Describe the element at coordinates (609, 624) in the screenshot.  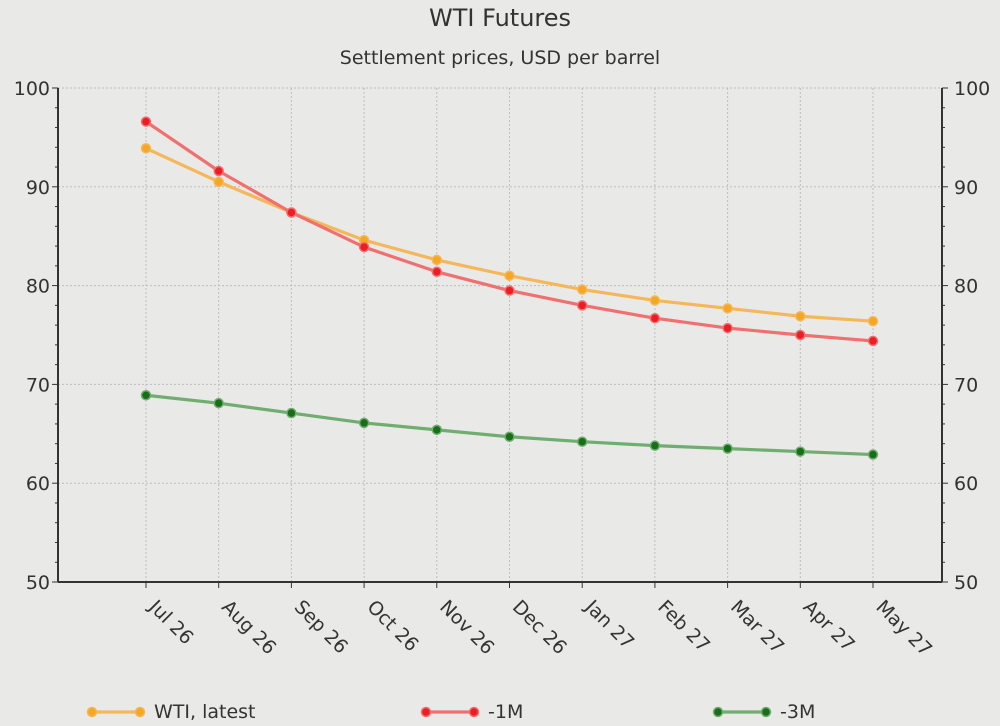
I see `x-tick-label: Jan 27` at that location.